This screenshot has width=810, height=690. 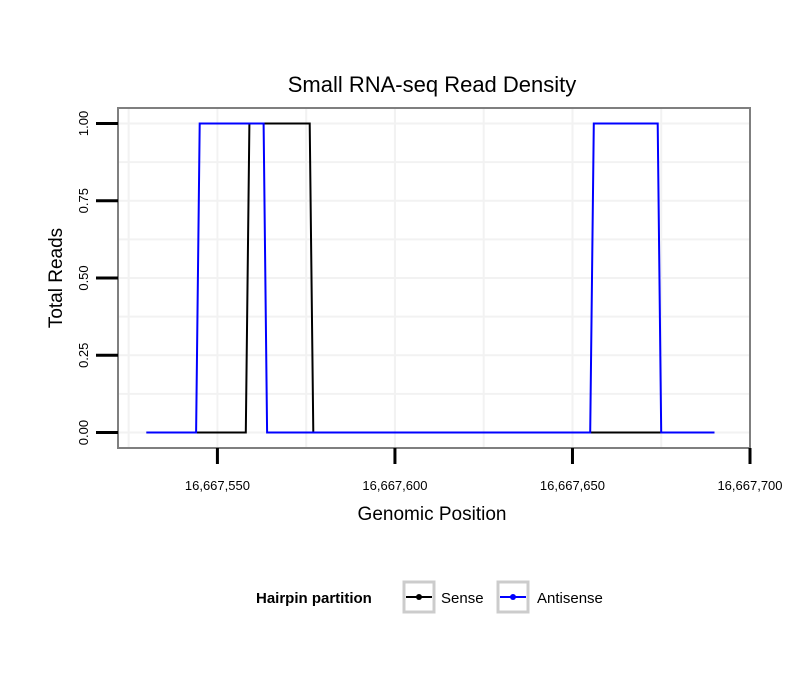 I want to click on x-tick-label: 16,667,700, so click(x=749, y=485).